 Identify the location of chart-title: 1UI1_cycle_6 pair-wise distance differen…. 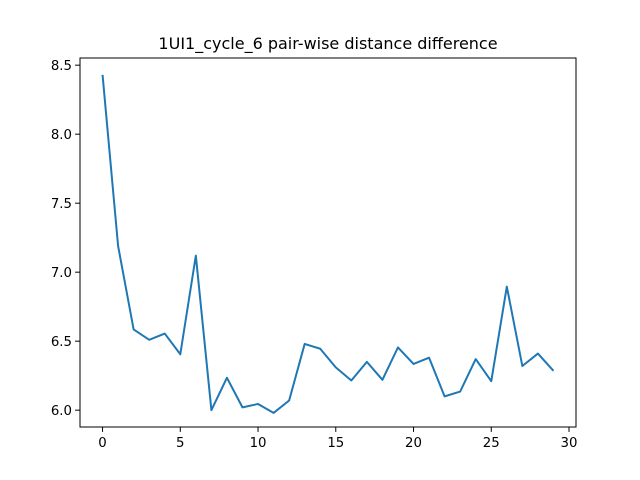
(327, 44).